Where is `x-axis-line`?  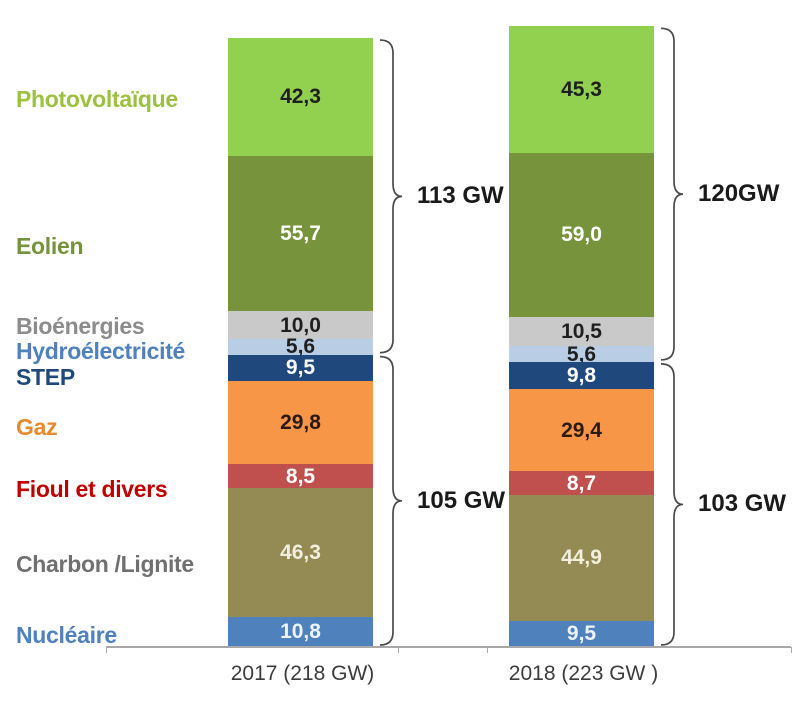
x-axis-line is located at coordinates (448, 647).